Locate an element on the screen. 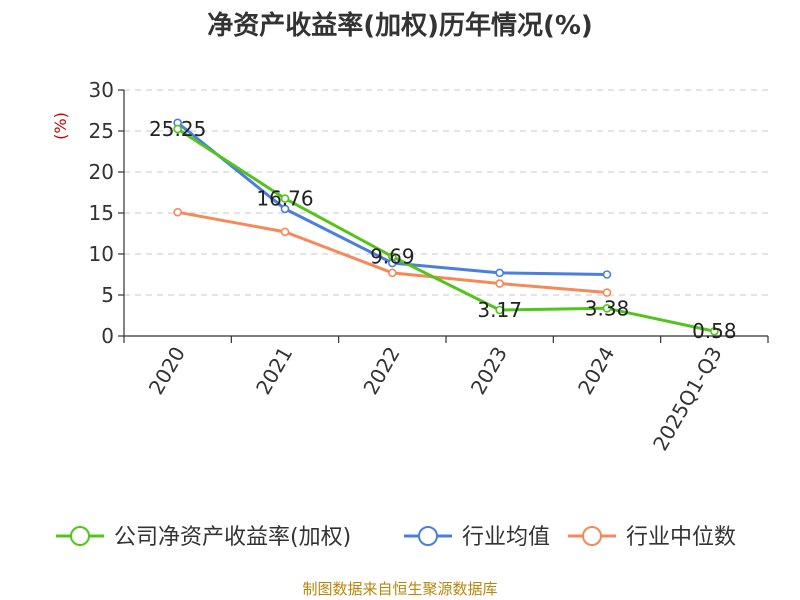  x-tick-label: 2024 is located at coordinates (596, 371).